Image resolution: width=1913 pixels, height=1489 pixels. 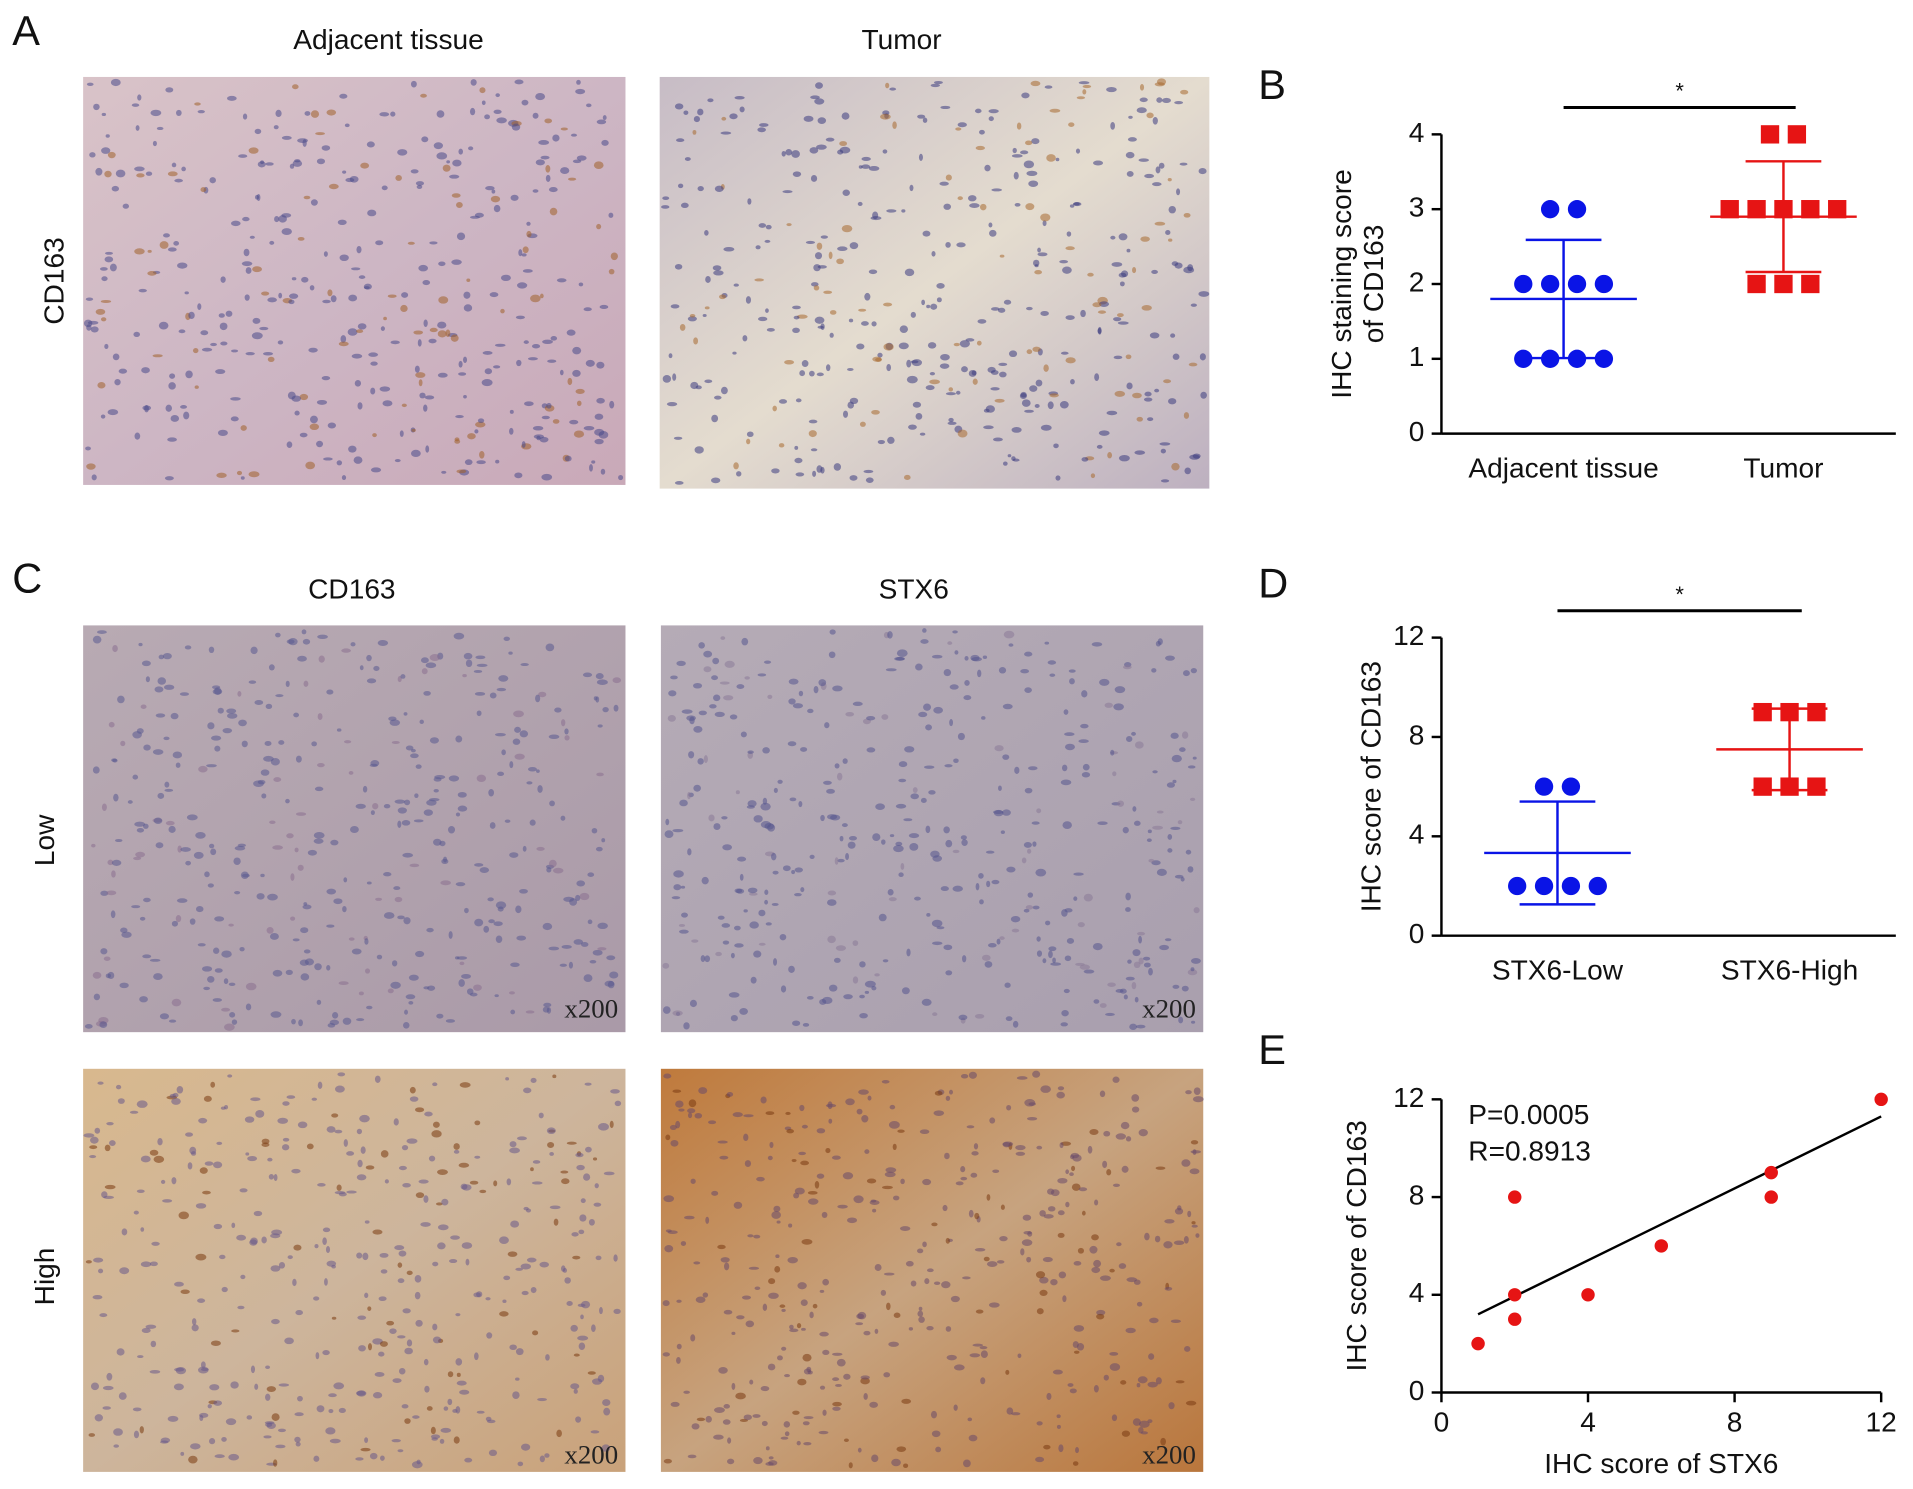 What do you see at coordinates (1442, 1422) in the screenshot?
I see `x-tick-label: 0` at bounding box center [1442, 1422].